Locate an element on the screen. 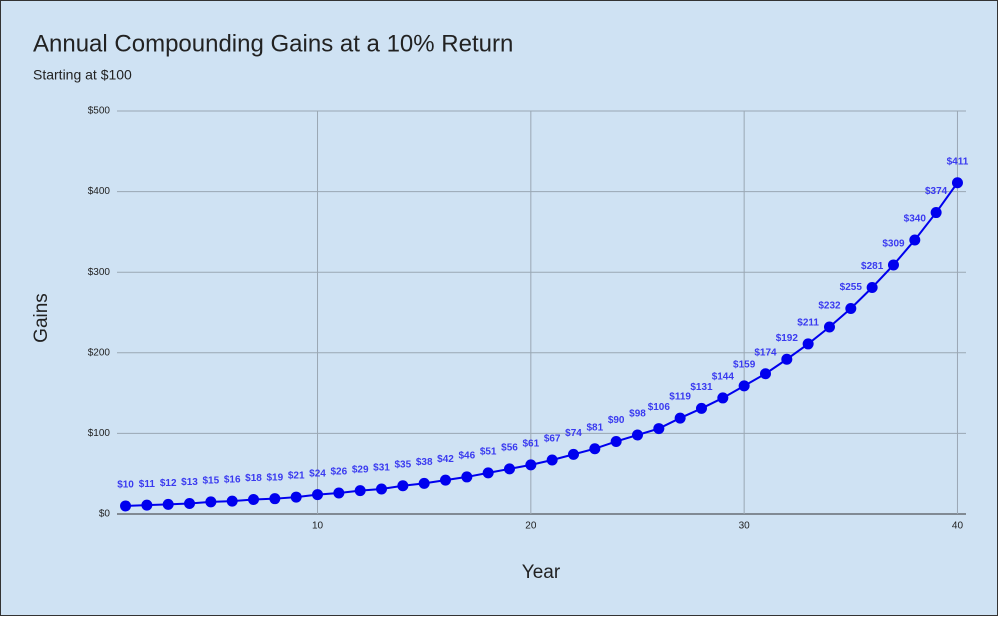 This screenshot has width=999, height=617. data-label: $374 is located at coordinates (936, 191).